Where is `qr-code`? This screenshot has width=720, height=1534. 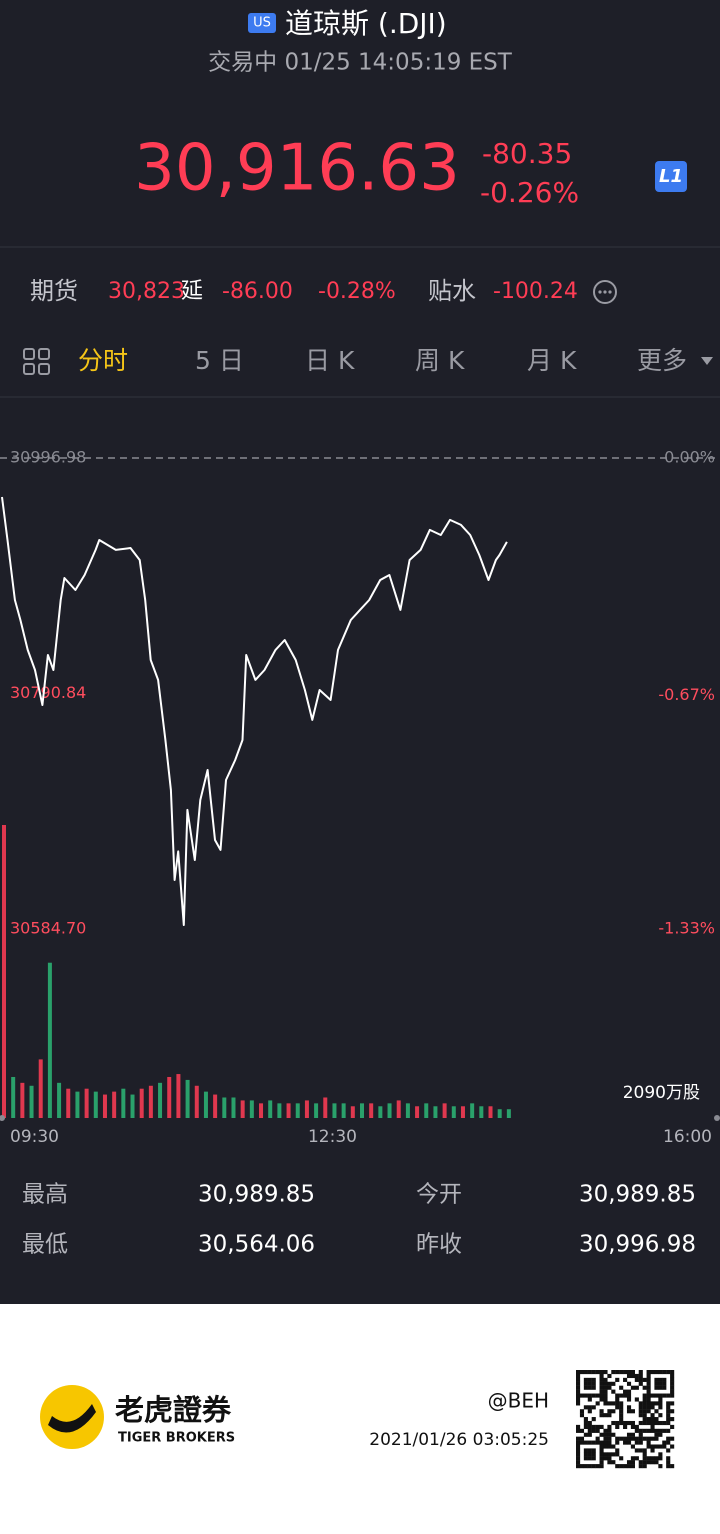
qr-code is located at coordinates (625, 1419).